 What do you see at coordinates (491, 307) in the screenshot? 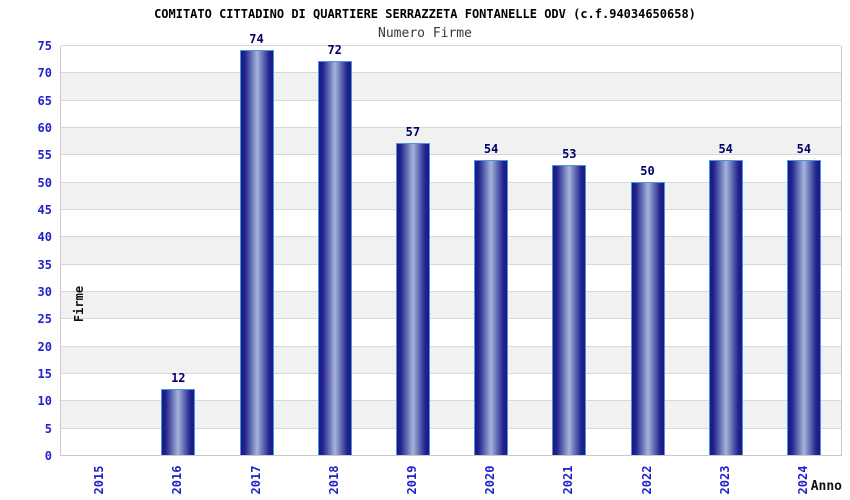
I see `bar-2020` at bounding box center [491, 307].